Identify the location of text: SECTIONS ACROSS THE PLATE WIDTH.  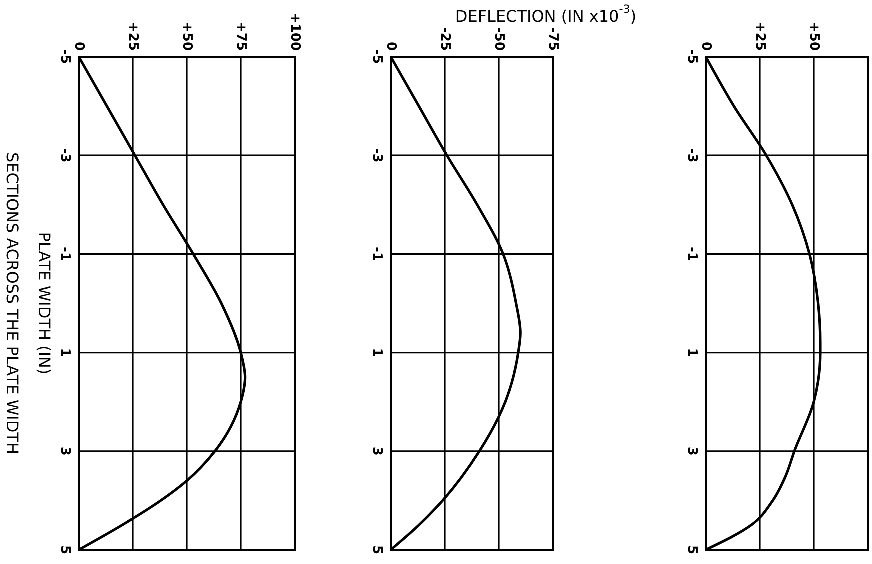
(13, 303).